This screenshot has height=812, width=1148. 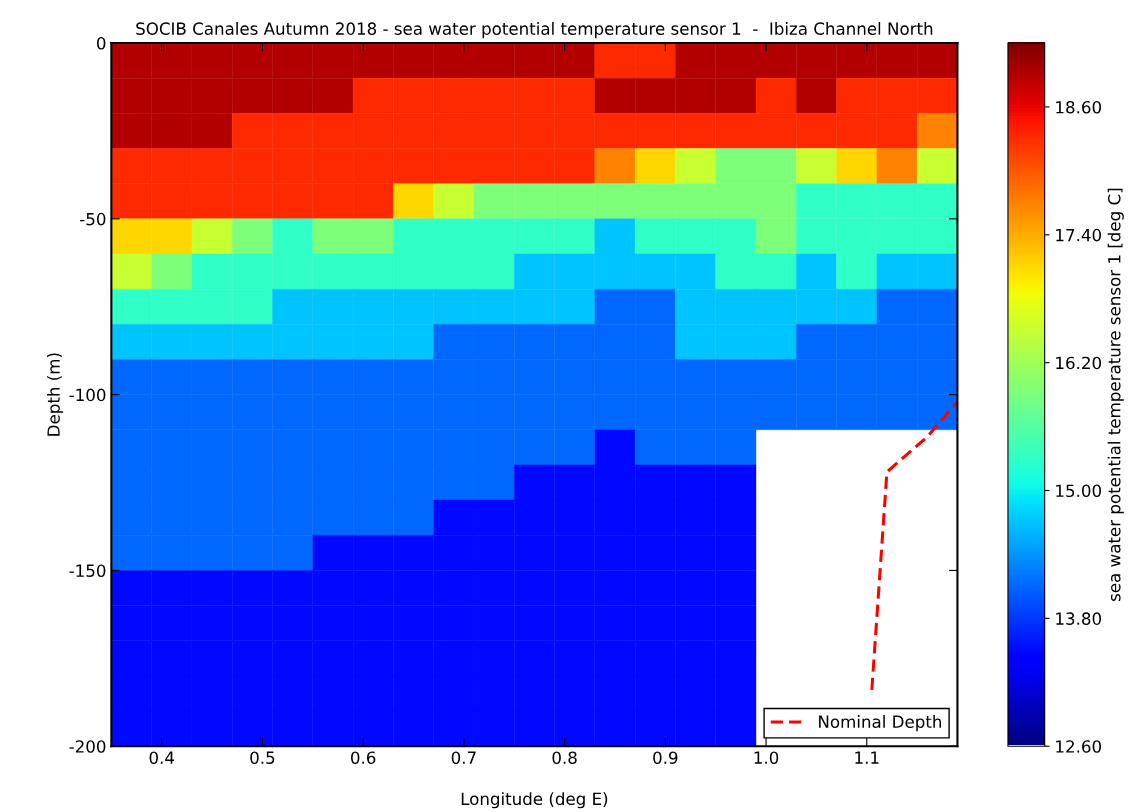 I want to click on y-tick-label: -150, so click(x=87, y=570).